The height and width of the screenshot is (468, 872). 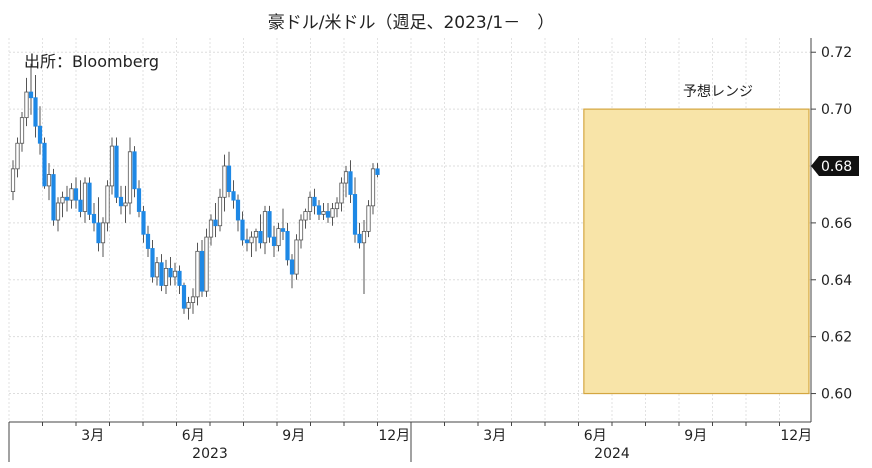 I want to click on y-tick-label: 0.66, so click(x=836, y=224).